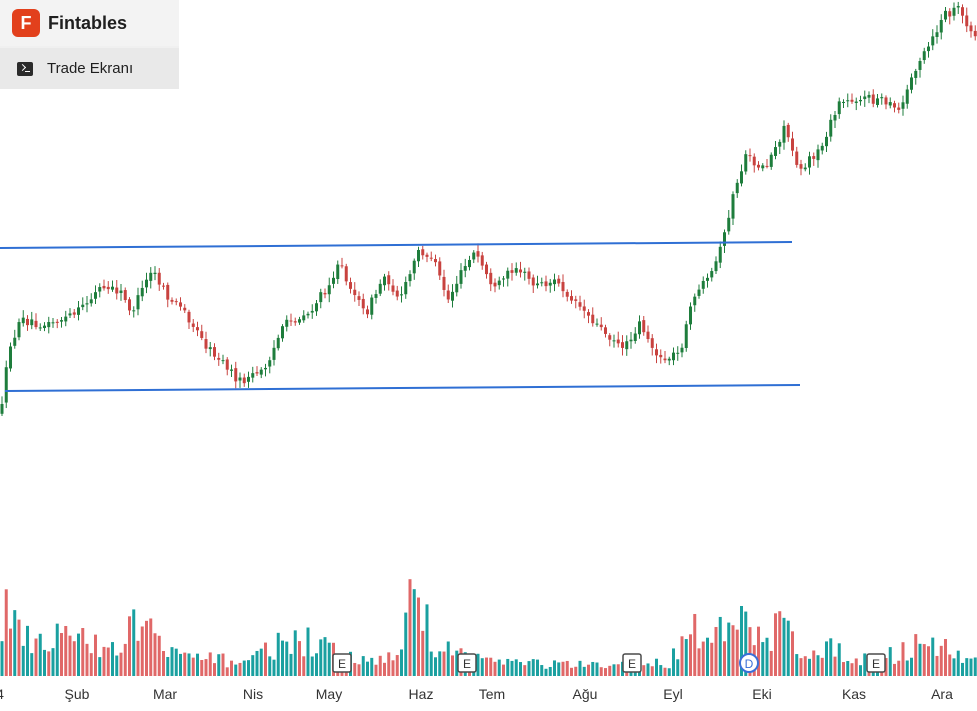 The width and height of the screenshot is (977, 711). I want to click on x-tick-label: 4, so click(2, 694).